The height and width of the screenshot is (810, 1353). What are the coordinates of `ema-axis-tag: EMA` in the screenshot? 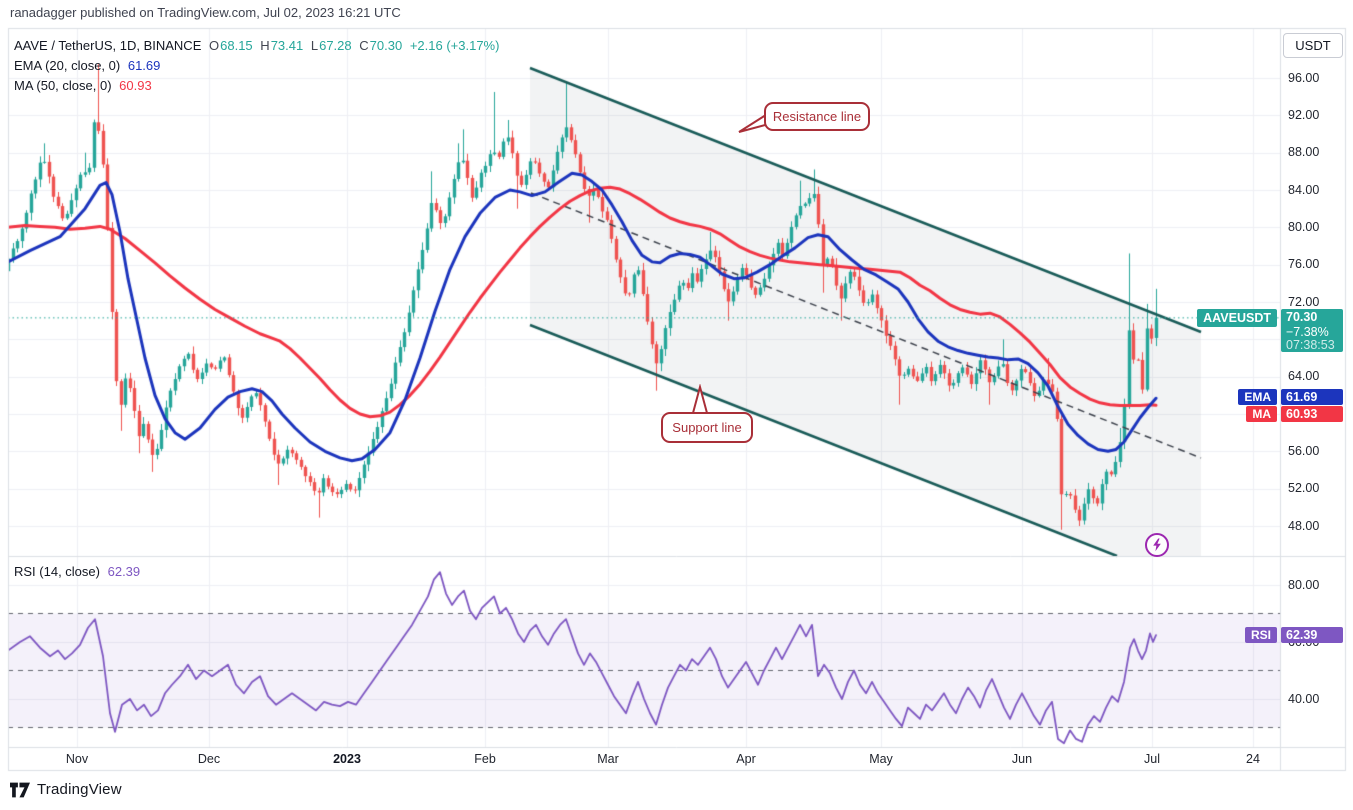 It's located at (1257, 397).